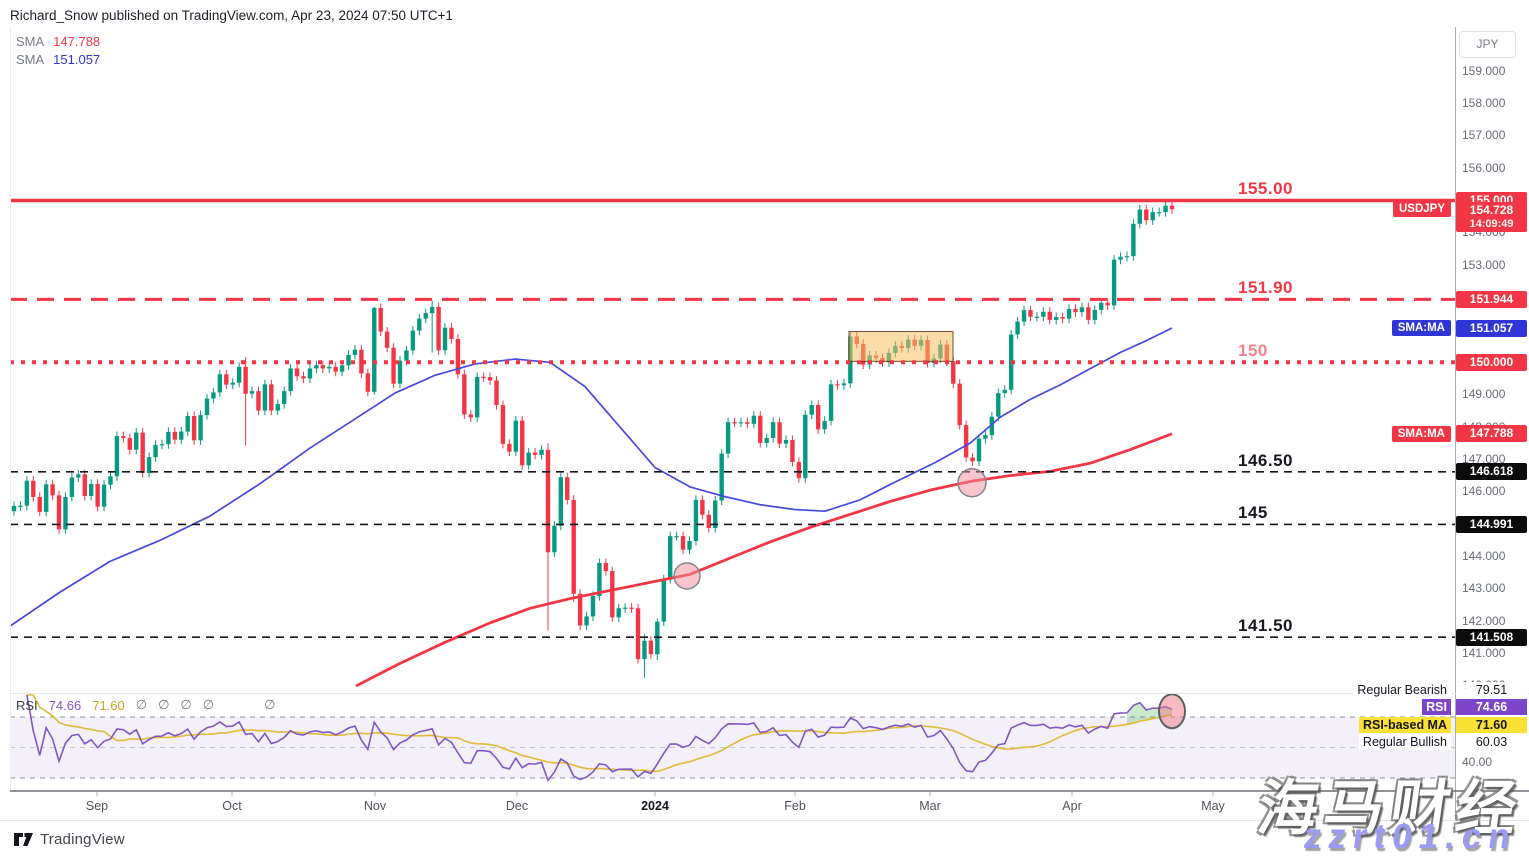  Describe the element at coordinates (108, 705) in the screenshot. I see `rsi-ma-value: 71.60` at that location.